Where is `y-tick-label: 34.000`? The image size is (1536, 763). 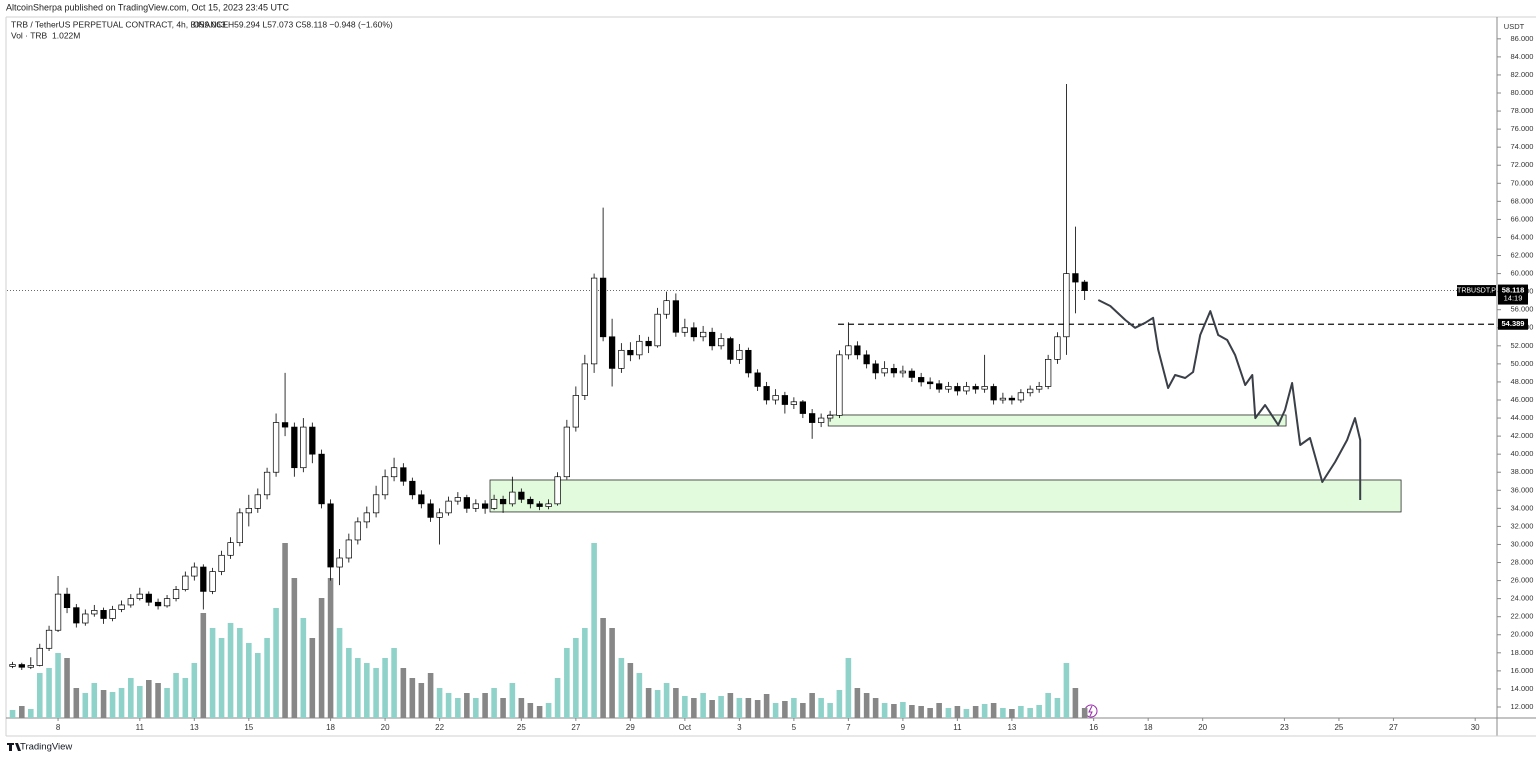
y-tick-label: 34.000 is located at coordinates (1522, 507).